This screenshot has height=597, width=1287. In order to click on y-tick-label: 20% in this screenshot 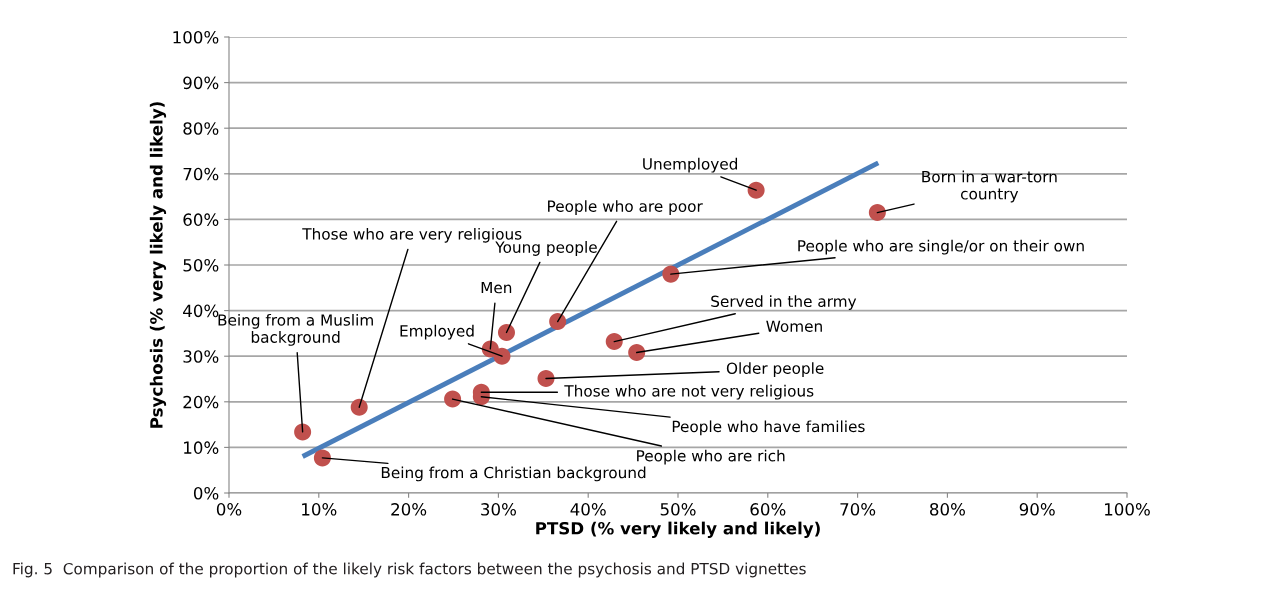, I will do `click(201, 402)`.